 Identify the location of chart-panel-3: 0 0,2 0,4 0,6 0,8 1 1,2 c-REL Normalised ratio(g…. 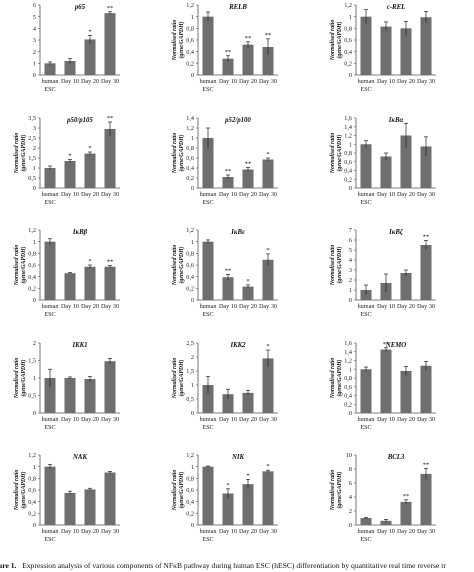
(383, 47).